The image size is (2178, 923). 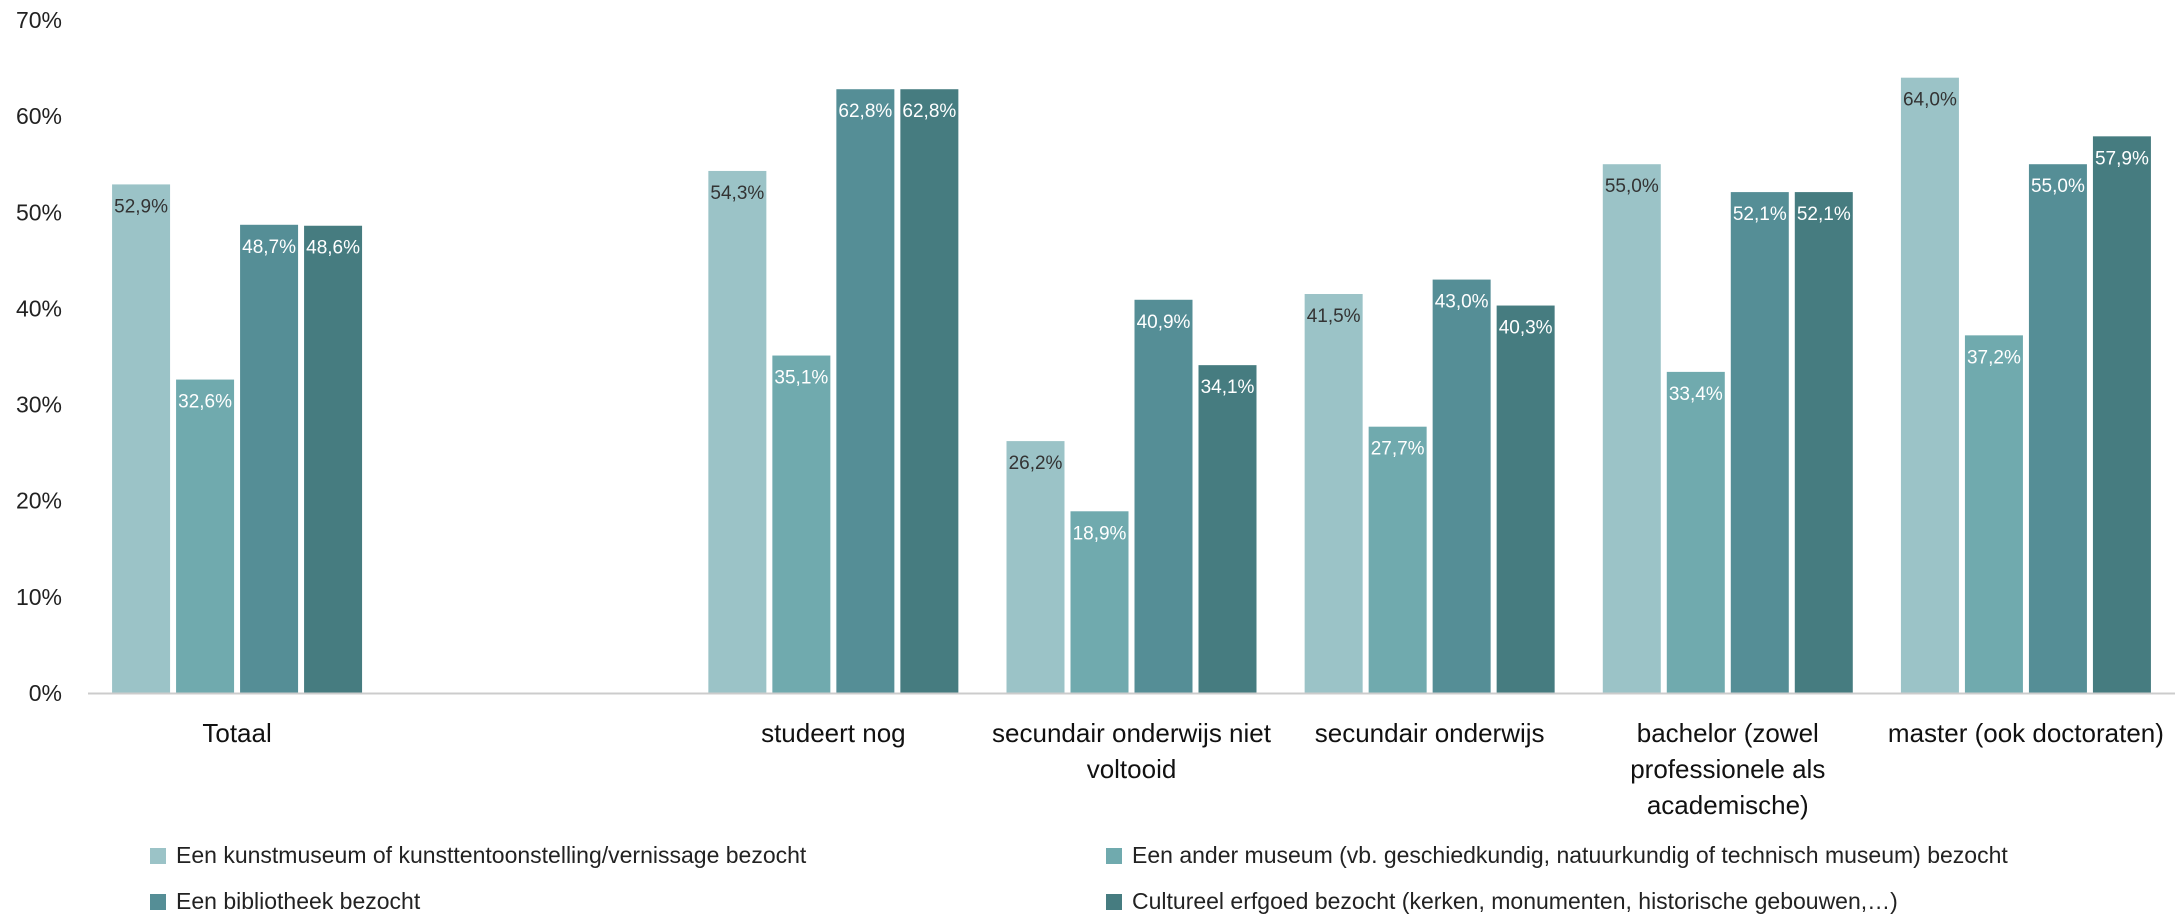 I want to click on legend-entry-bibliotheek: Een bibliotheek bezocht, so click(x=285, y=901).